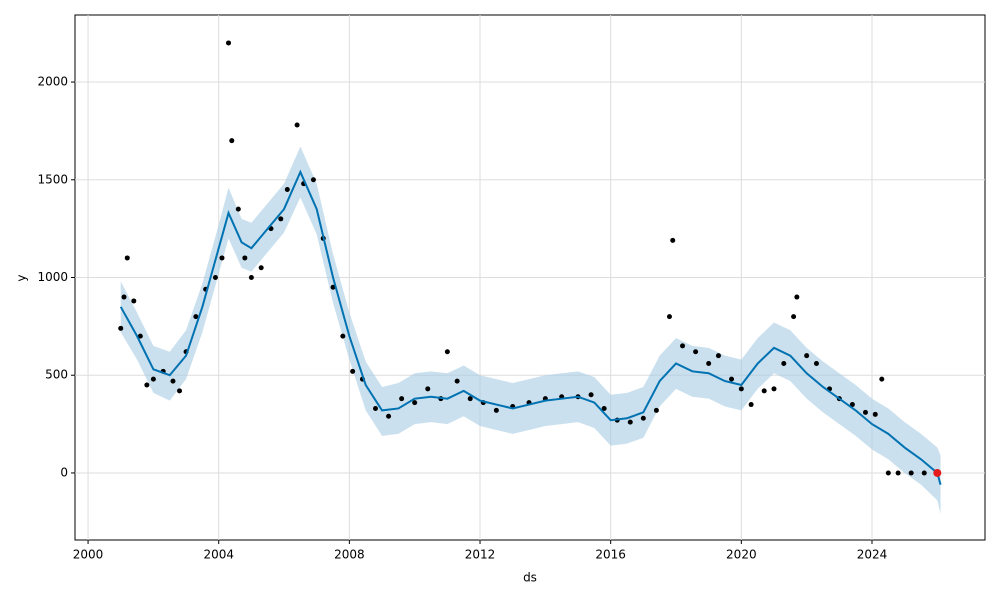 The image size is (1000, 600). What do you see at coordinates (218, 555) in the screenshot?
I see `x-tick-label: 2004` at bounding box center [218, 555].